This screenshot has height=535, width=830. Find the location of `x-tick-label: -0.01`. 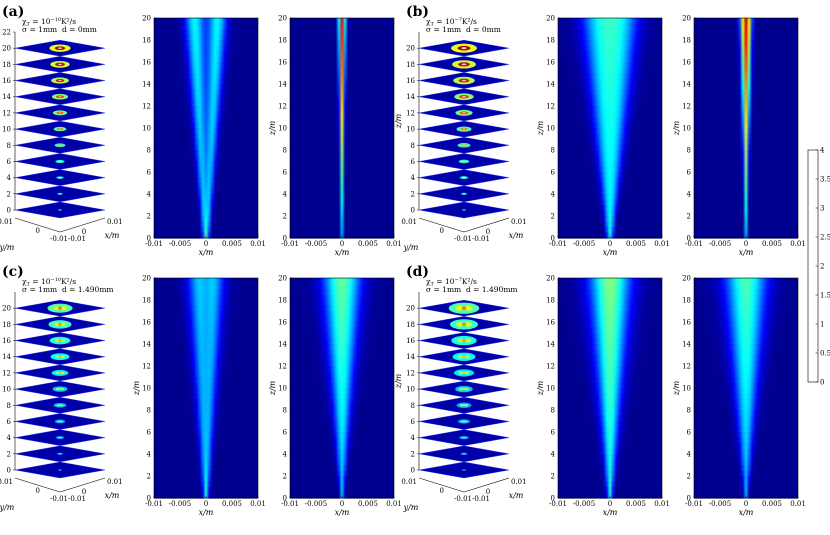

x-tick-label: -0.01 is located at coordinates (481, 239).